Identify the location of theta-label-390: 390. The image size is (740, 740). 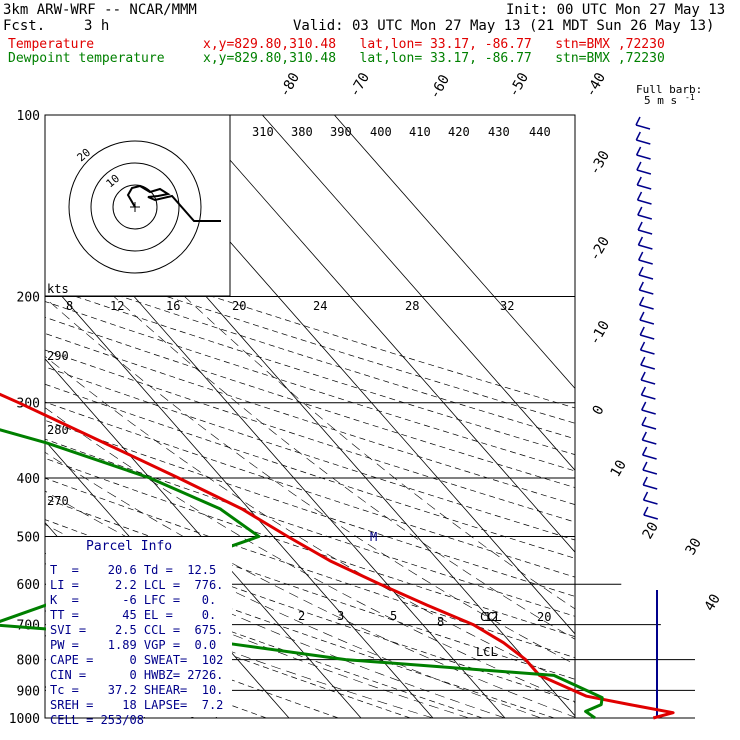
(341, 132).